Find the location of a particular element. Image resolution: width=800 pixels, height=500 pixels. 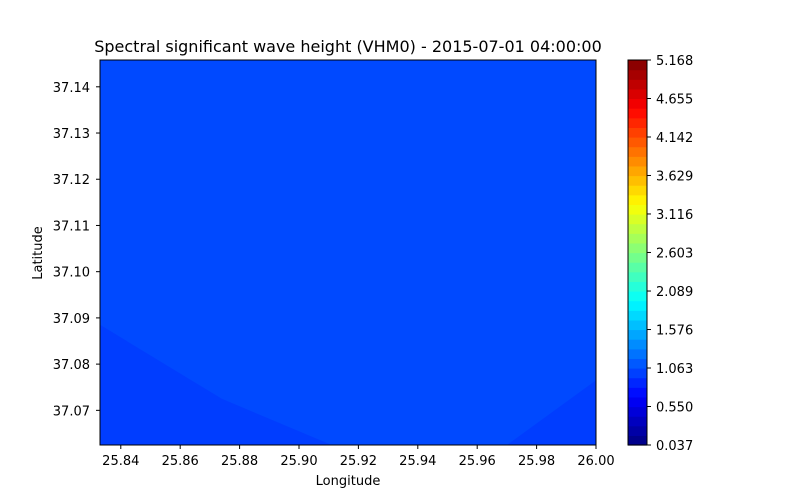

x-tick-label: 25.98 is located at coordinates (536, 461).